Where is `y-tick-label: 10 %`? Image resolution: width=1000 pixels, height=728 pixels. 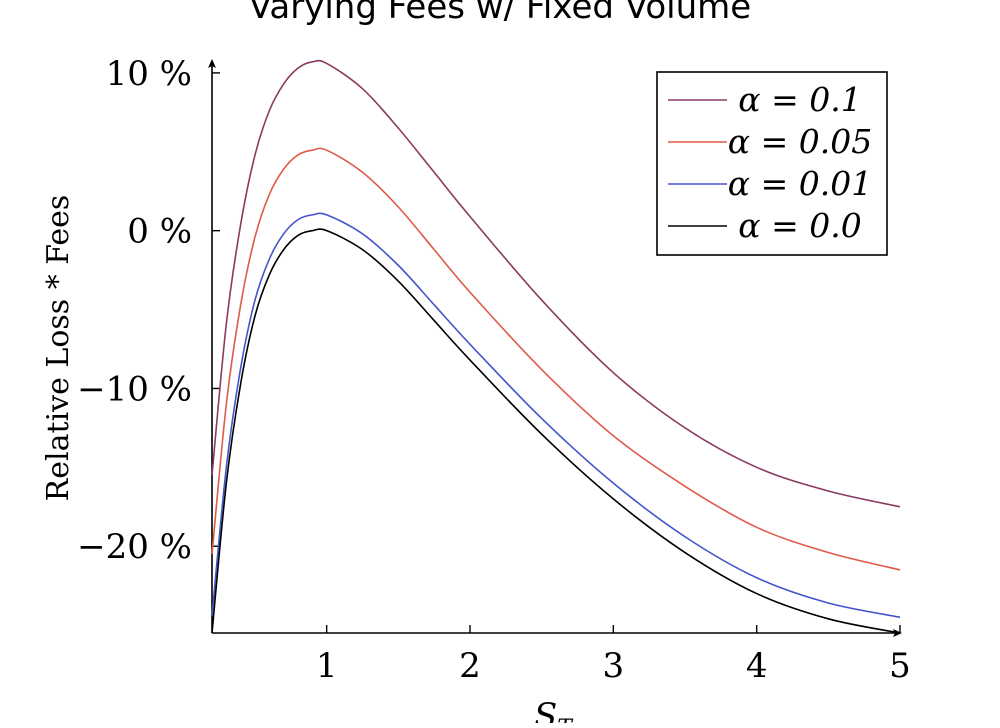 y-tick-label: 10 % is located at coordinates (149, 74).